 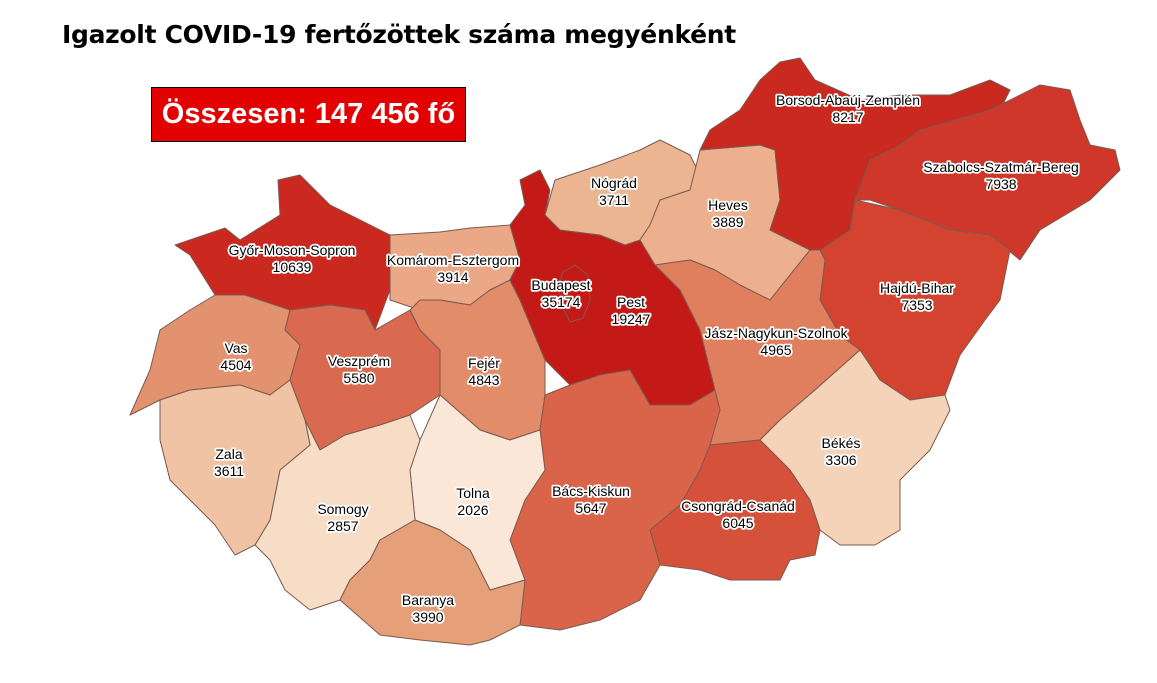 What do you see at coordinates (727, 222) in the screenshot?
I see `county-value-label: 3889` at bounding box center [727, 222].